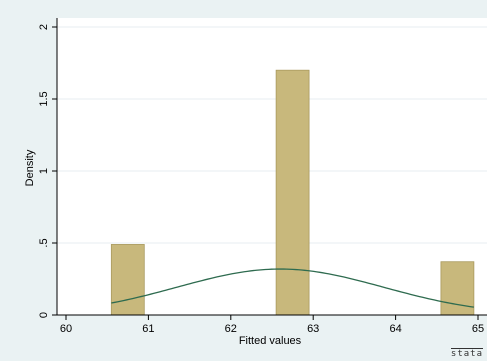 Image resolution: width=487 pixels, height=361 pixels. What do you see at coordinates (478, 329) in the screenshot?
I see `x-tick-label: 65` at bounding box center [478, 329].